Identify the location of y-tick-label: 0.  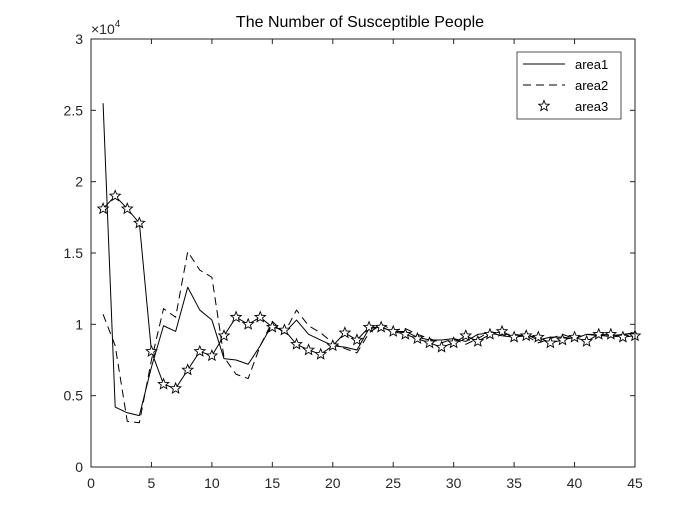
(79, 467).